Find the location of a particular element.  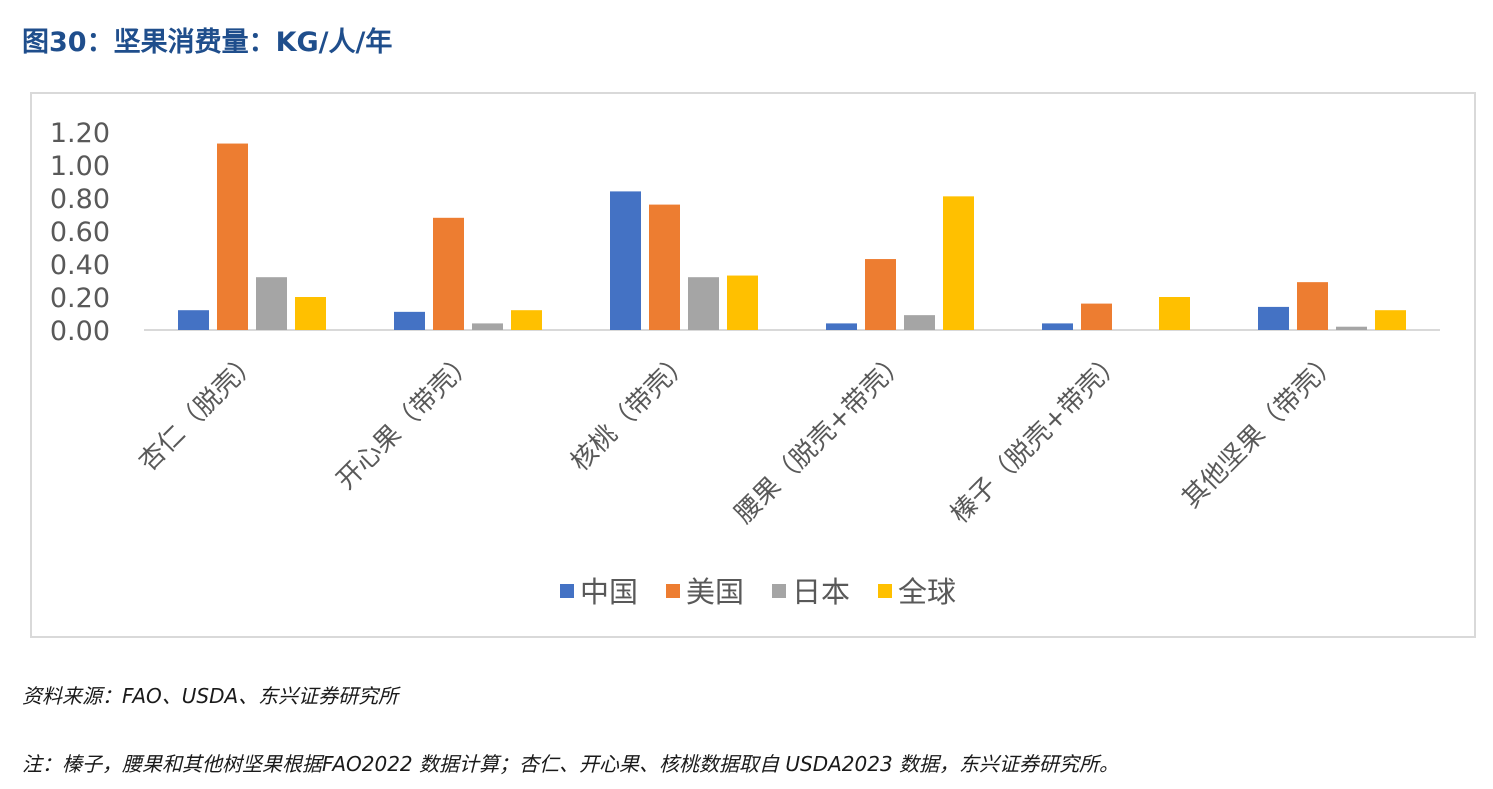

y-tick-label: 1.00 is located at coordinates (80, 166).